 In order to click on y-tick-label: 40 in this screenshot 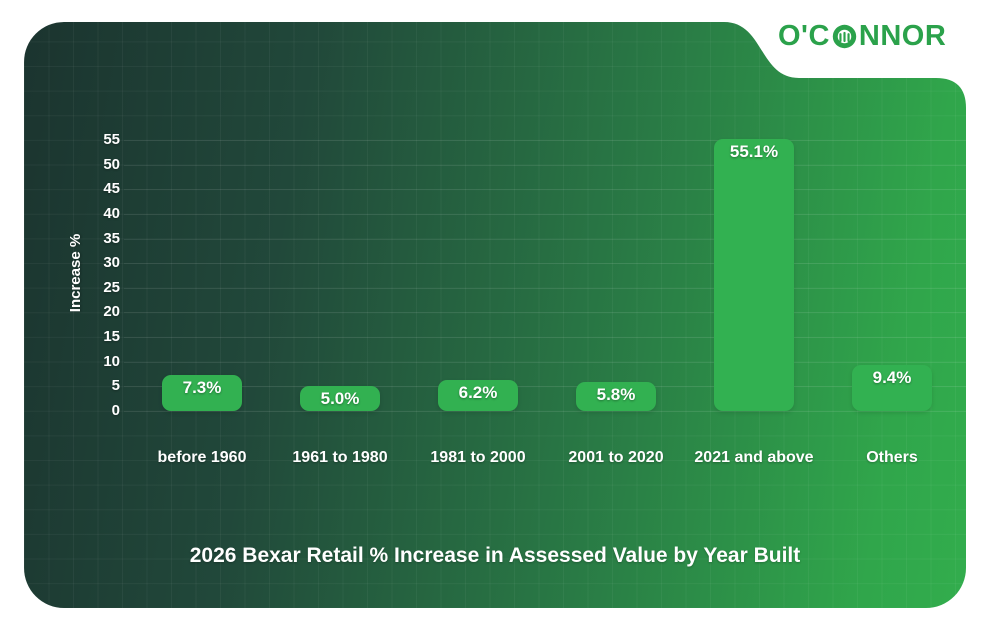, I will do `click(111, 213)`.